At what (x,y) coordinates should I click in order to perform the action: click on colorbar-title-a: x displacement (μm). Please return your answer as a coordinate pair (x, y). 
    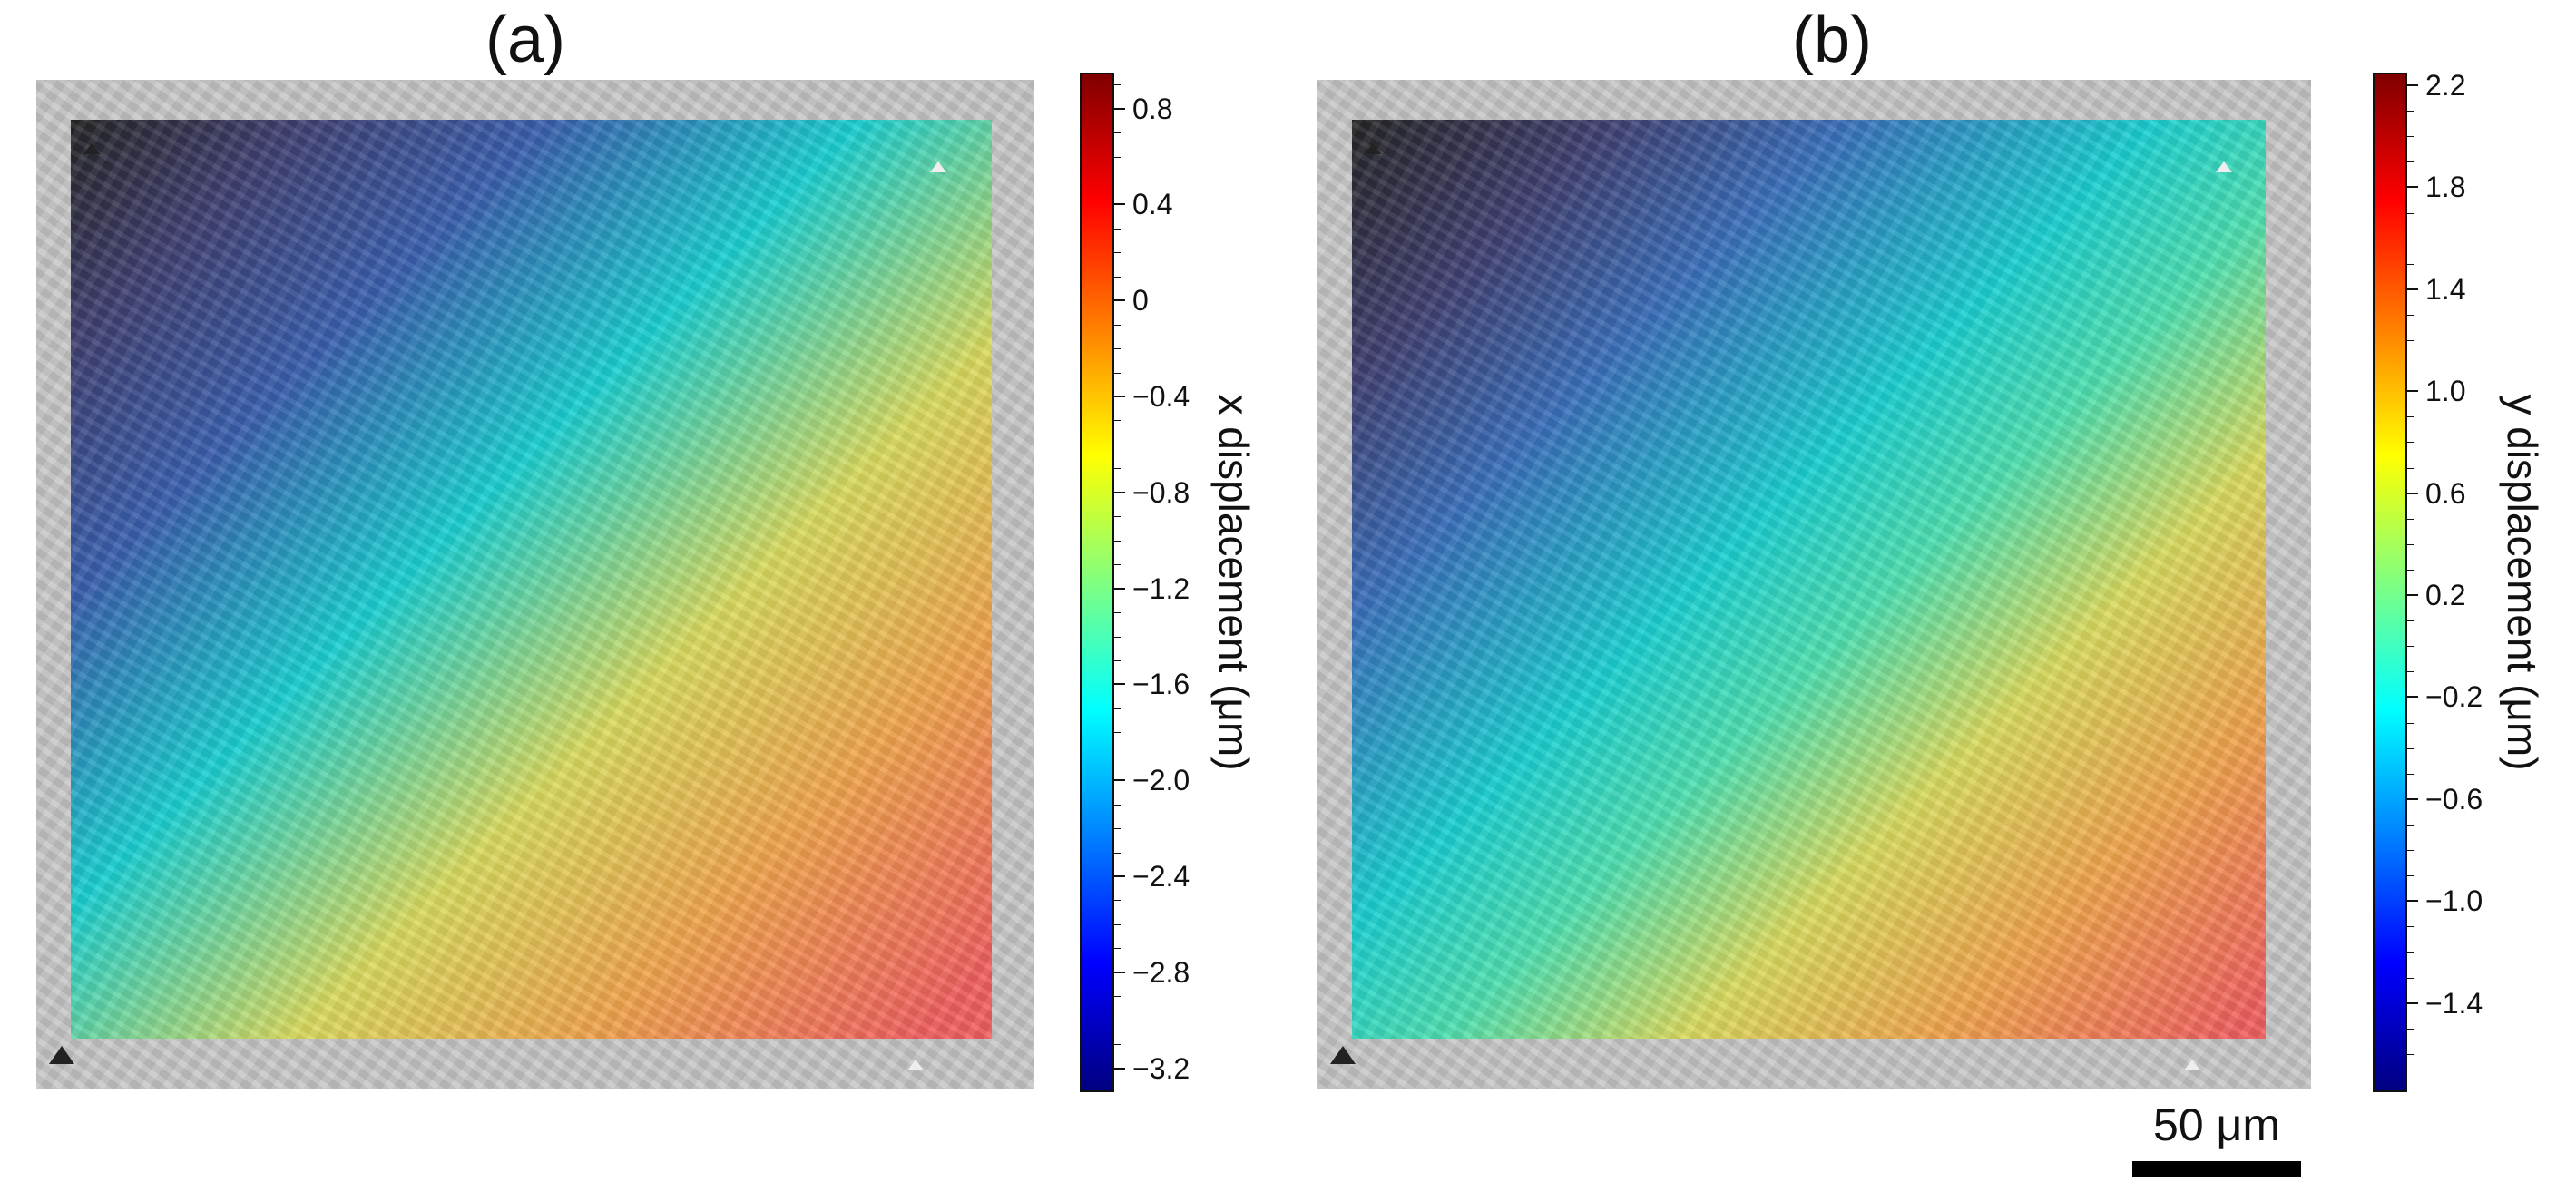
    Looking at the image, I should click on (1234, 582).